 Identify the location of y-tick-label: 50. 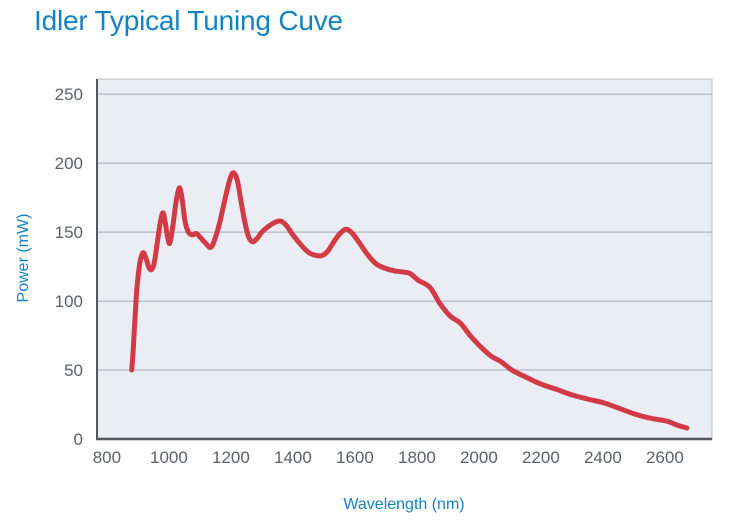
(73, 370).